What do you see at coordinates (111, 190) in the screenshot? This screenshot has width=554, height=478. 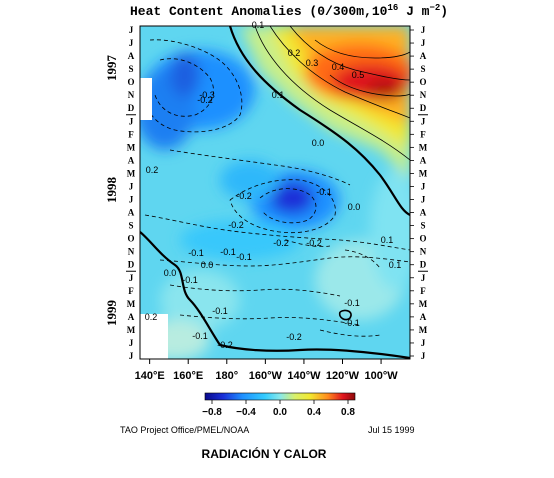 I see `year-label: 1998` at bounding box center [111, 190].